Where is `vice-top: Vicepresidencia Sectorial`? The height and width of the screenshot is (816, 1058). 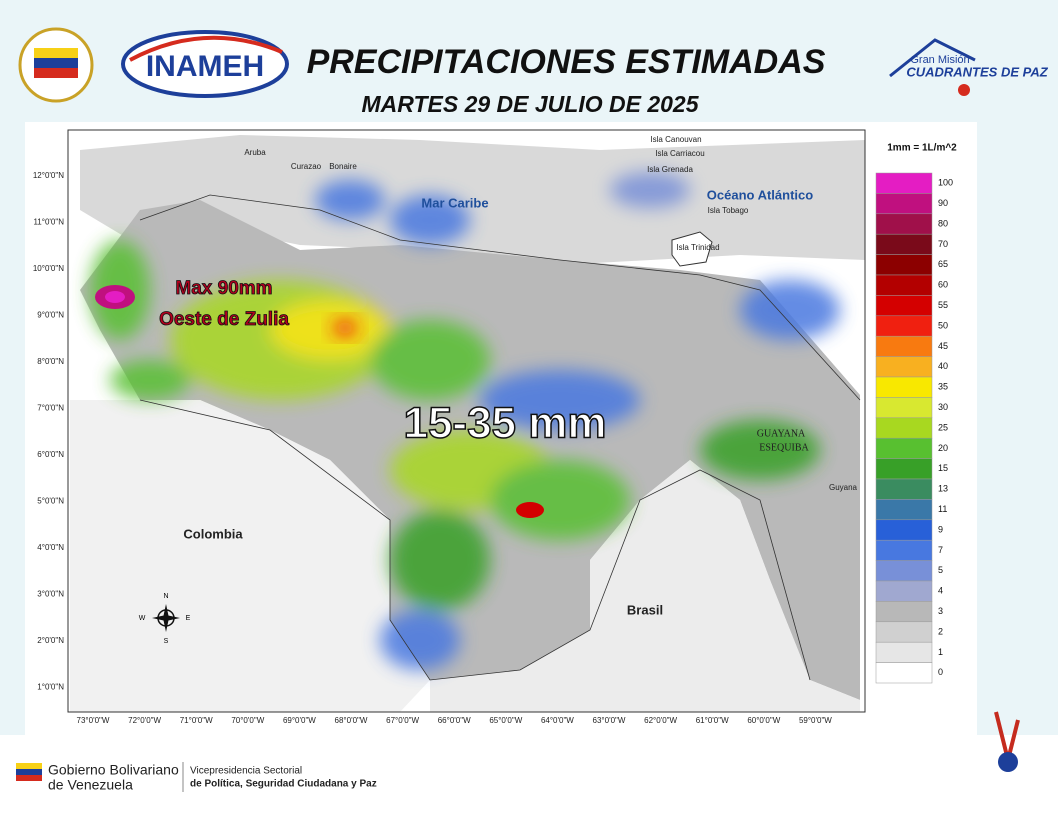
vice-top: Vicepresidencia Sectorial is located at coordinates (246, 771).